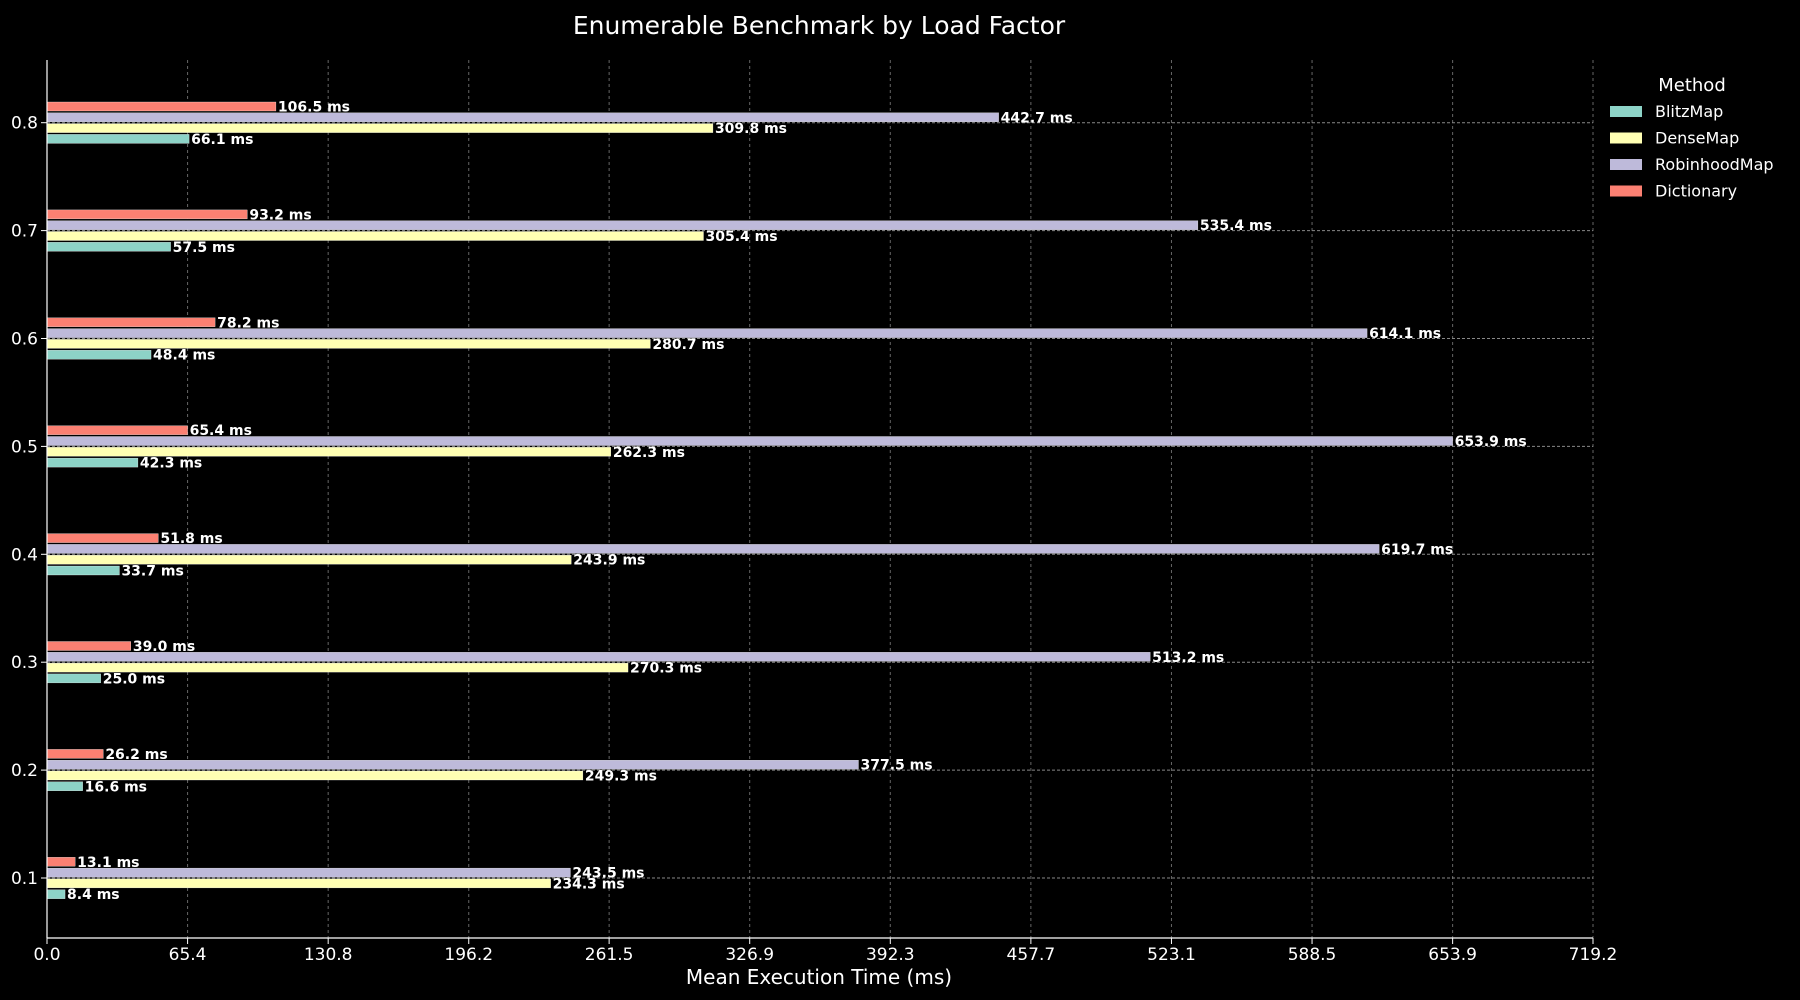 Image resolution: width=1800 pixels, height=1000 pixels. Describe the element at coordinates (171, 464) in the screenshot. I see `data-label-blitzmap-0.5: 42.3 ms` at that location.